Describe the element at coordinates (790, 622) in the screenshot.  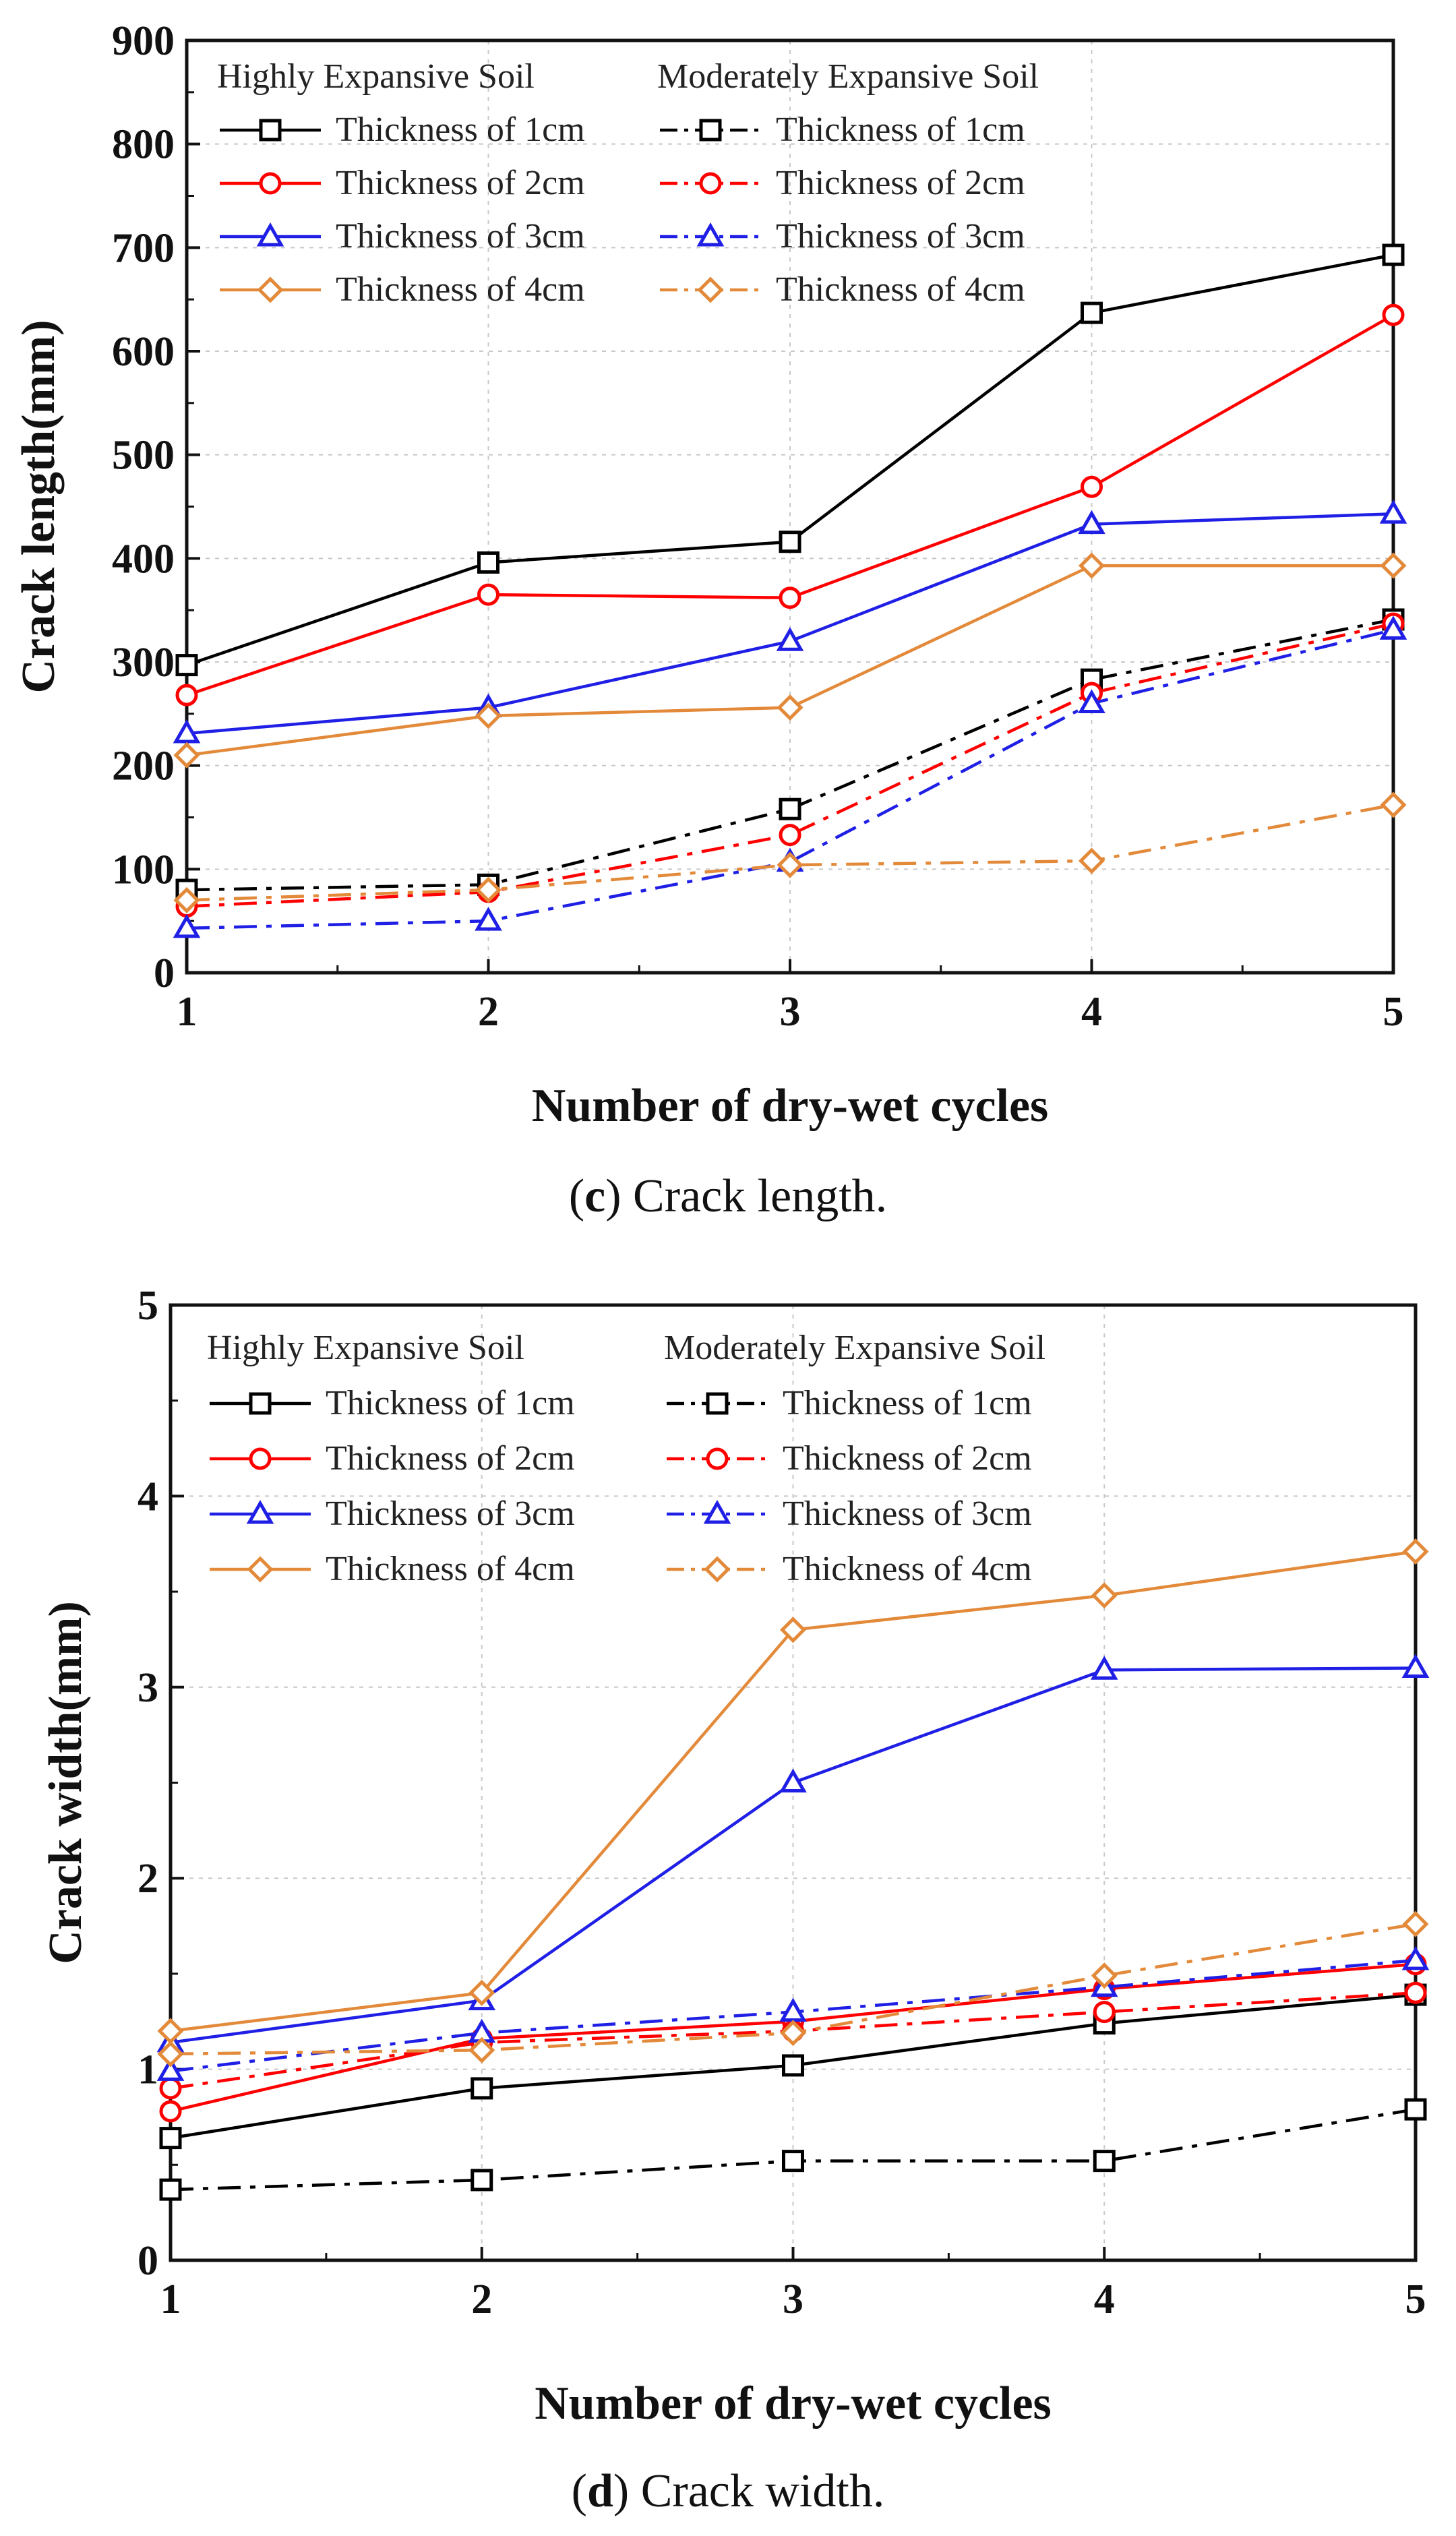
I see `series-highly-thickness-of-3cm` at that location.